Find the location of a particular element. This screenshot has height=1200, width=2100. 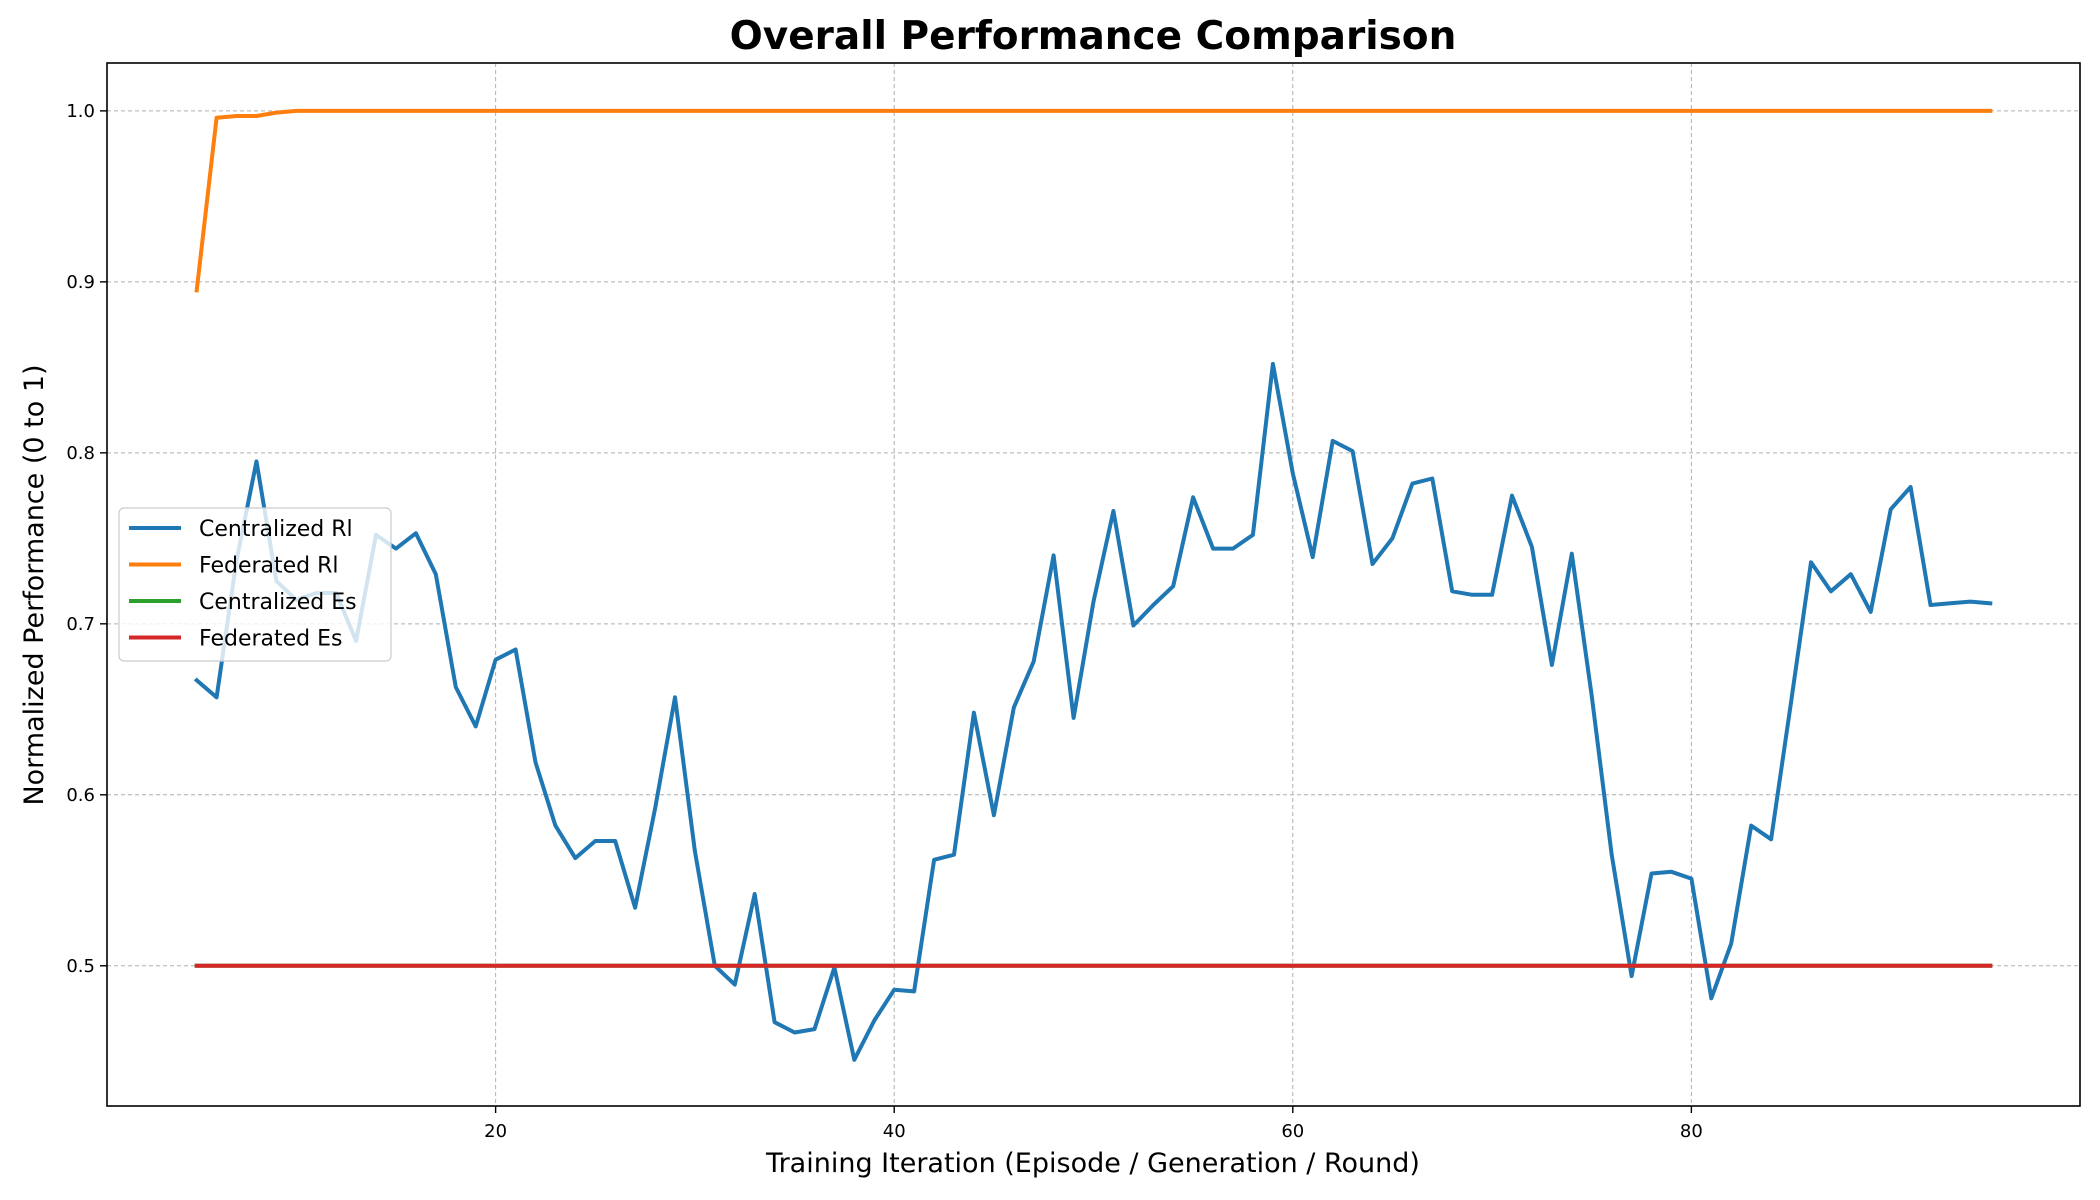

legend-label-federated-rl: Federated Rl is located at coordinates (269, 566).